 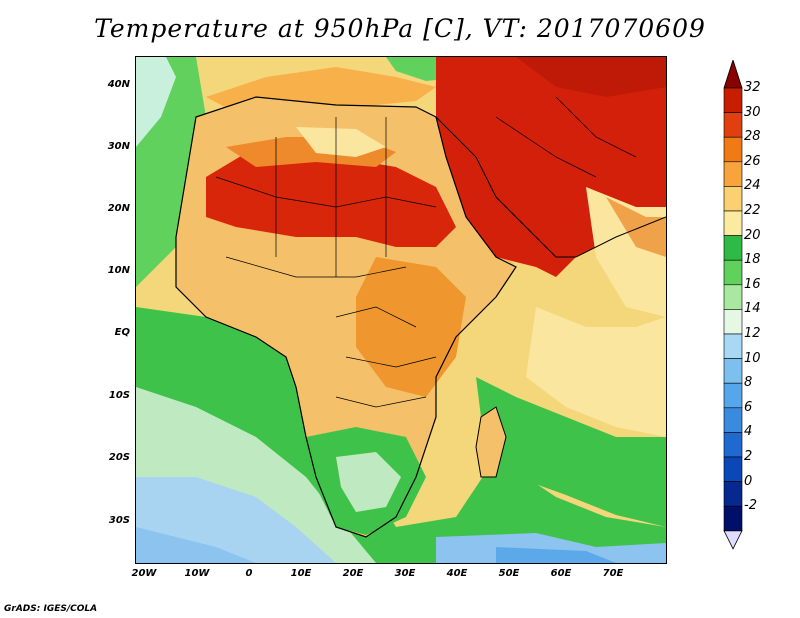 I want to click on colorbar-tick-label: 14, so click(x=752, y=309).